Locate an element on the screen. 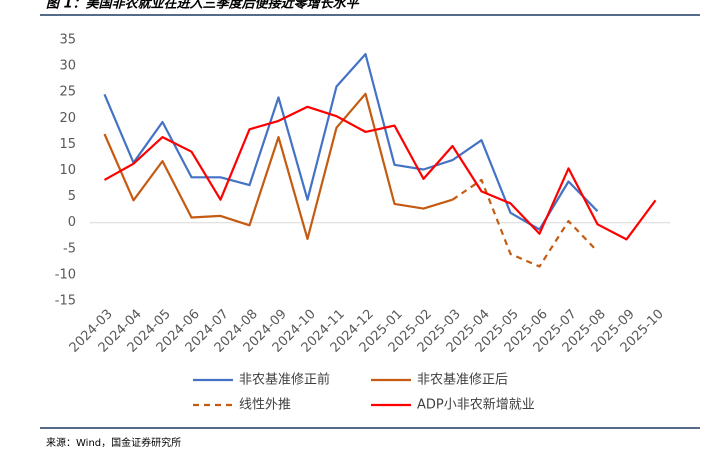 Image resolution: width=710 pixels, height=474 pixels. y-tick-label: 15 is located at coordinates (67, 144).